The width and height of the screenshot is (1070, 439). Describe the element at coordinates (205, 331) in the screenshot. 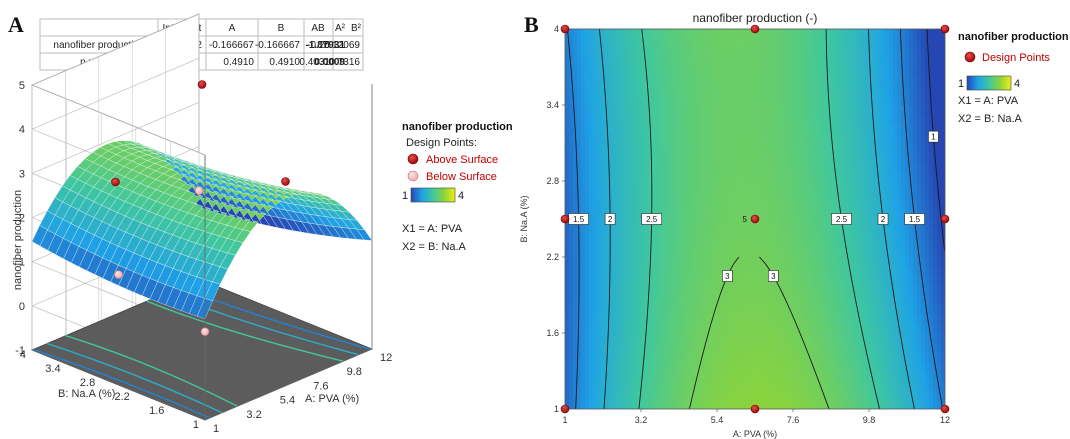

I see `design-point-below` at that location.